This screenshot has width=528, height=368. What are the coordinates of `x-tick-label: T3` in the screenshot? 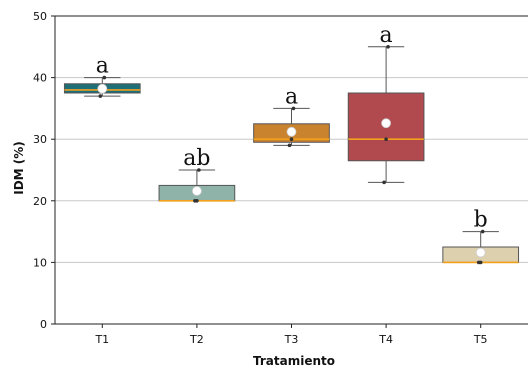 It's located at (291, 339).